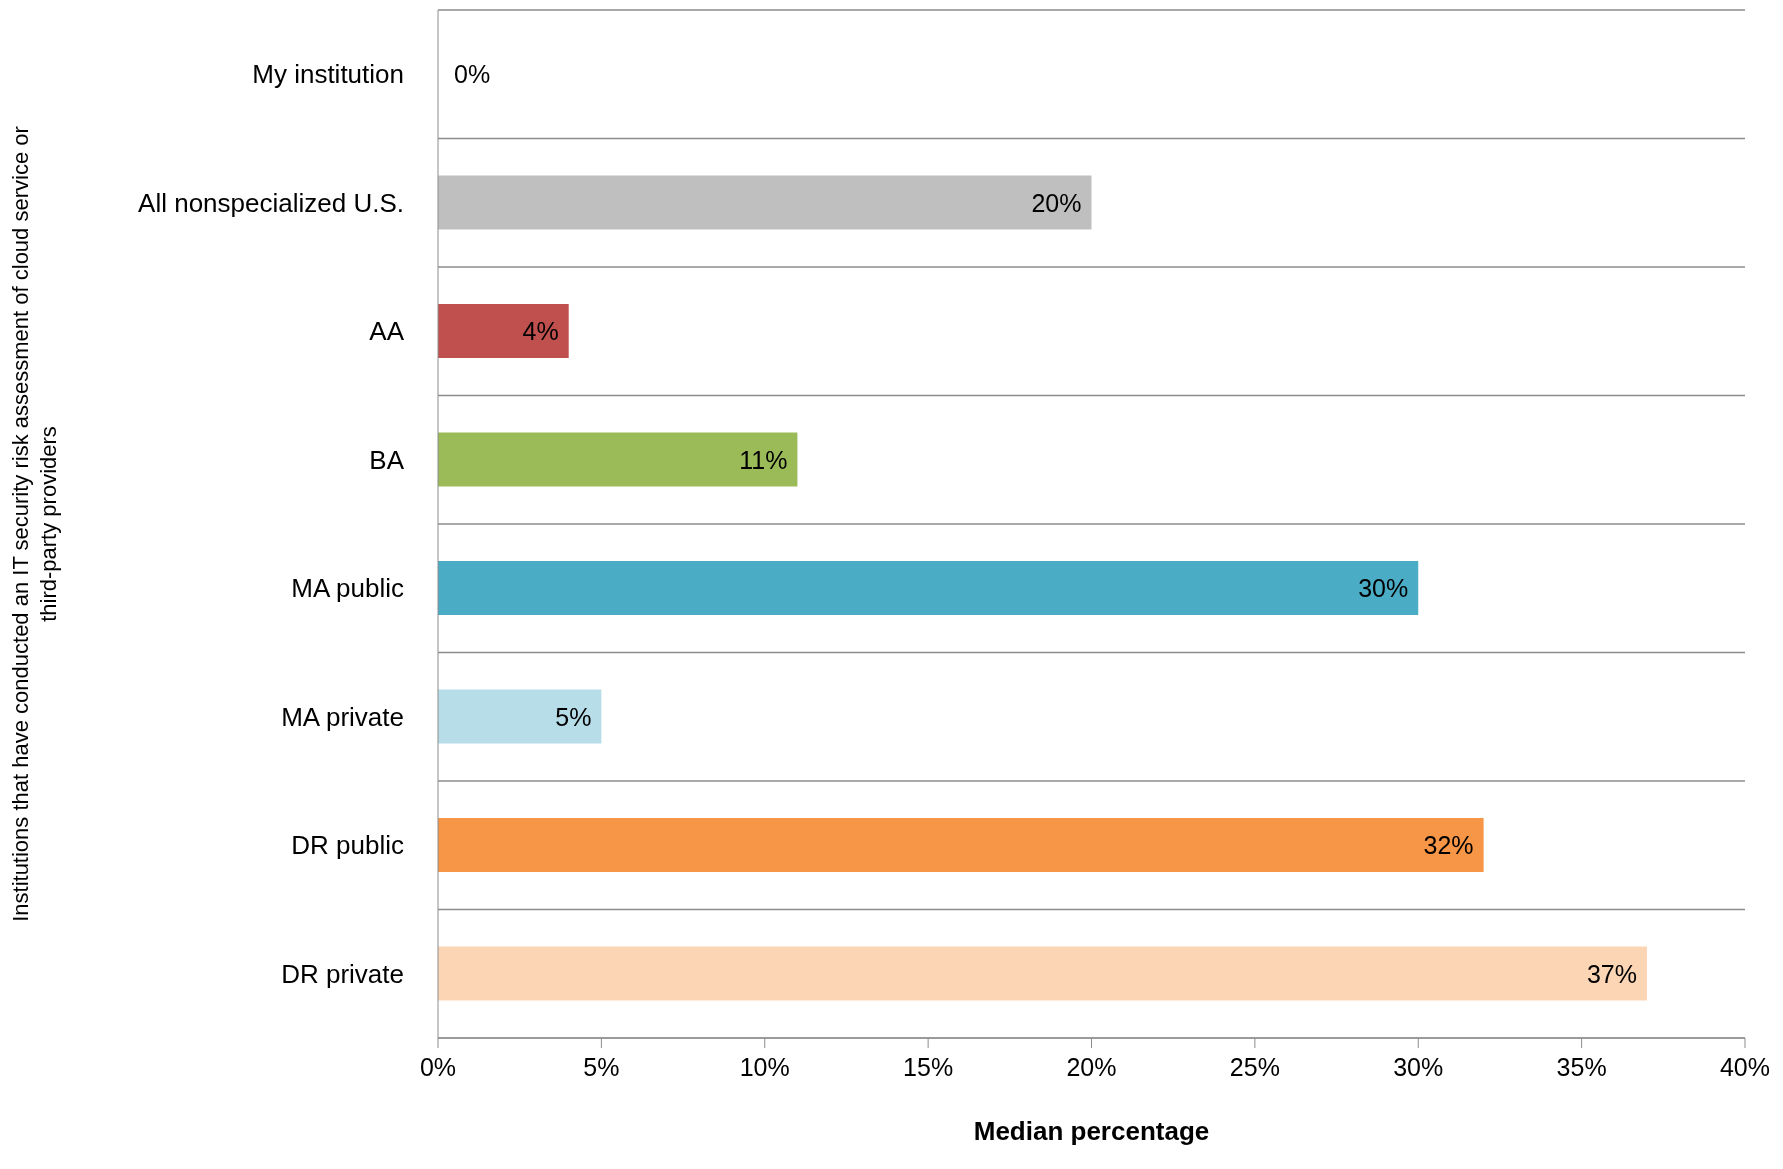  What do you see at coordinates (763, 459) in the screenshot?
I see `data-label: 11%` at bounding box center [763, 459].